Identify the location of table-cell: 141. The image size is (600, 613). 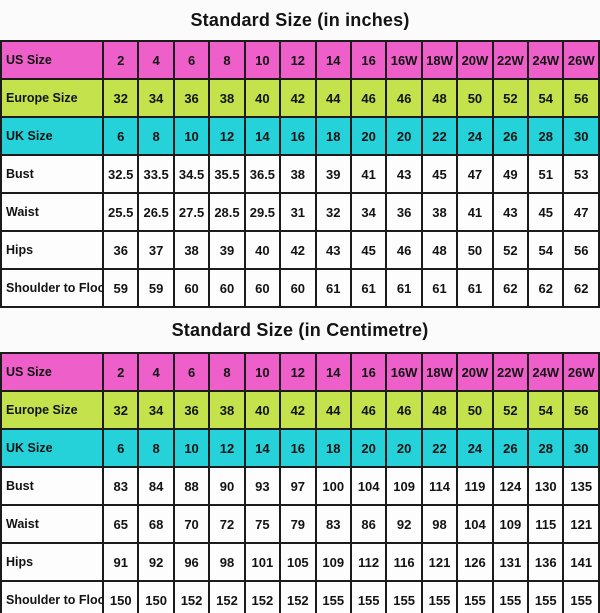
(581, 562).